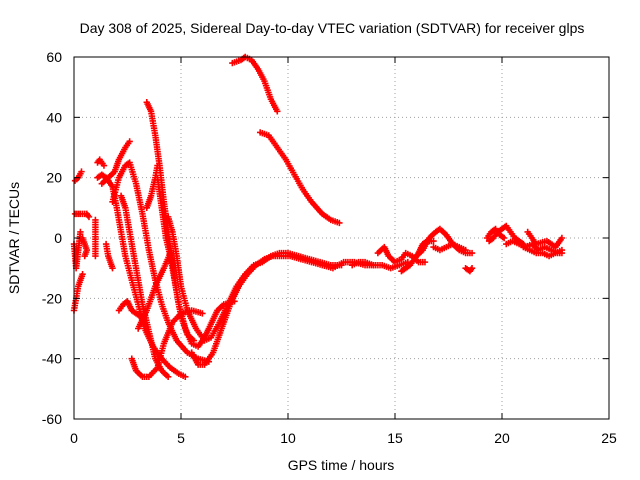 The height and width of the screenshot is (480, 640). I want to click on x-tick-label: 25, so click(609, 438).